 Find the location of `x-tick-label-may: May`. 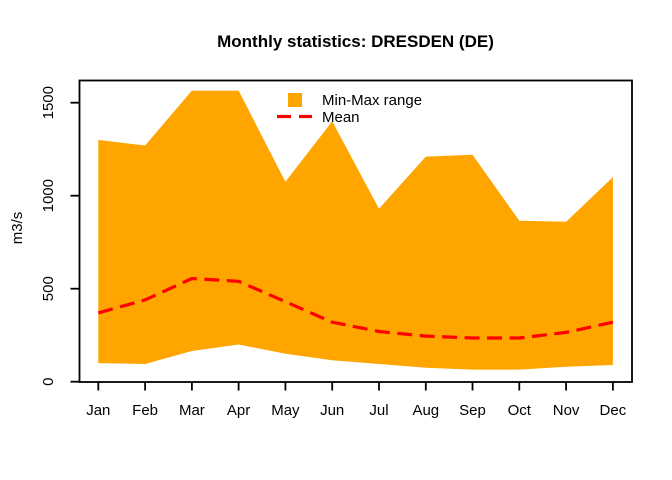

x-tick-label-may: May is located at coordinates (285, 410).